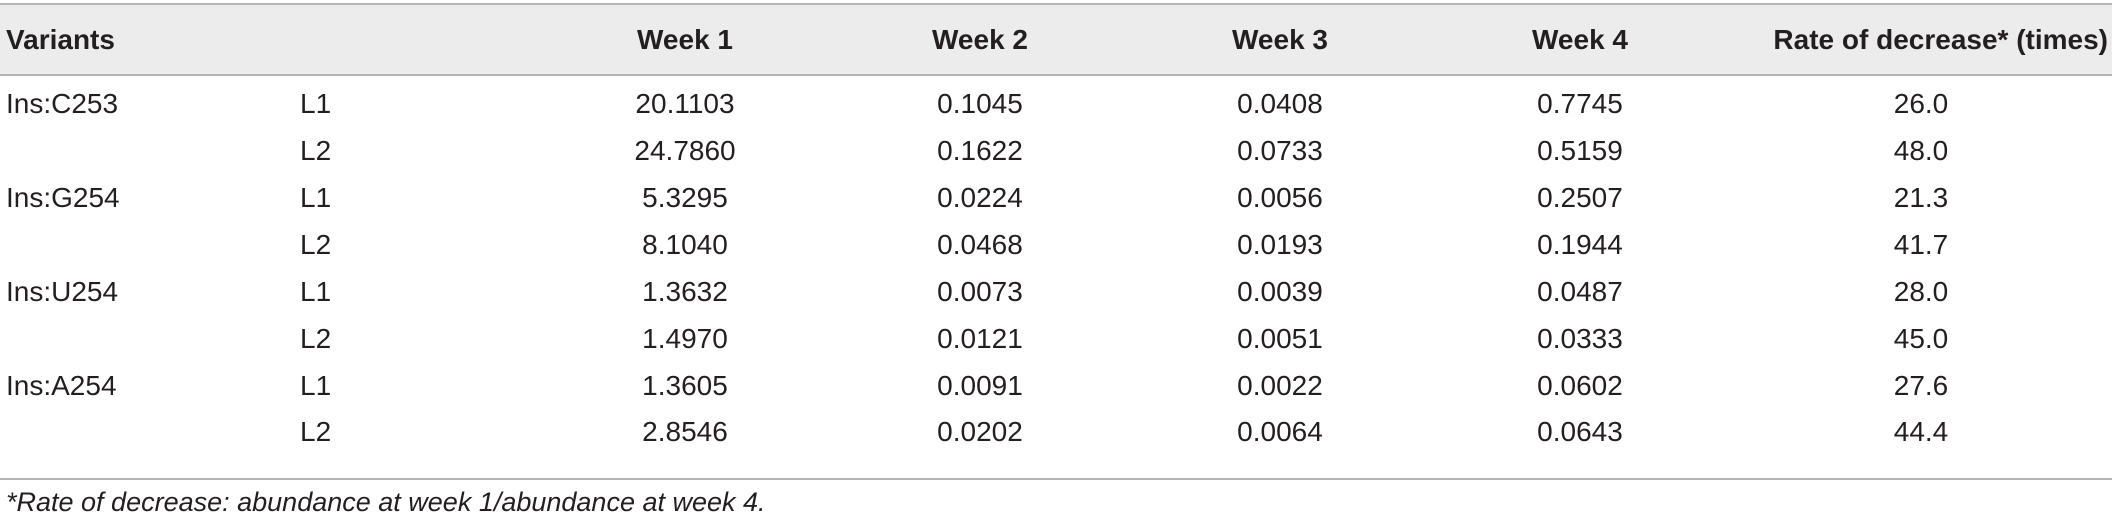  I want to click on variant-cell: Ins:A254, so click(61, 385).